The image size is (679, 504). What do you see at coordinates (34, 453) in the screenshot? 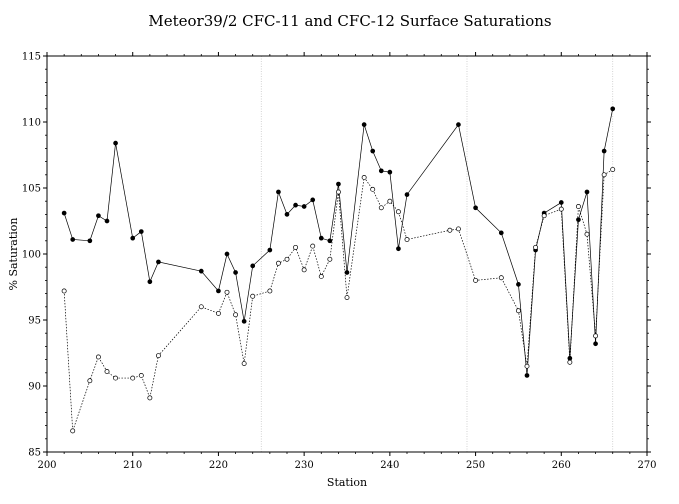
I see `y-tick-label-0: 85` at bounding box center [34, 453].